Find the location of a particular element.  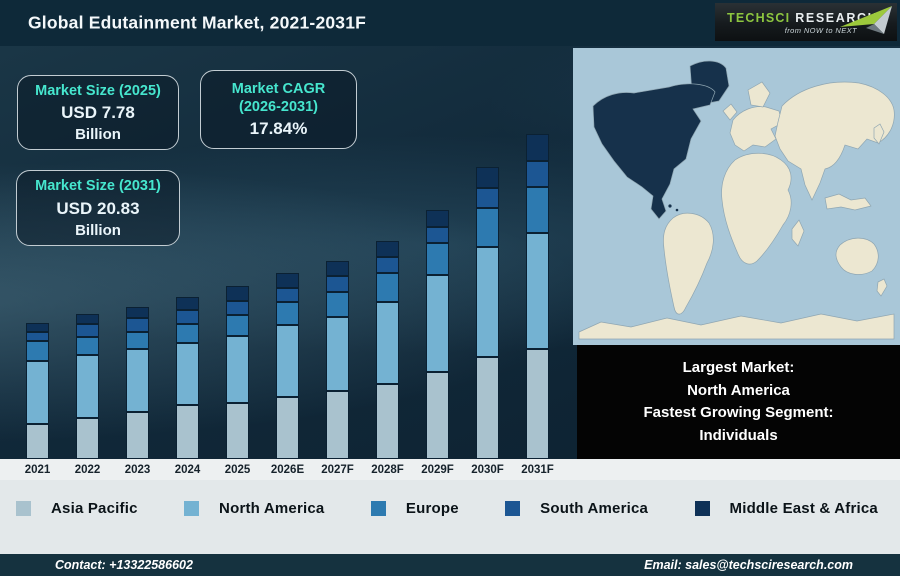

bar-2028F is located at coordinates (387, 350).